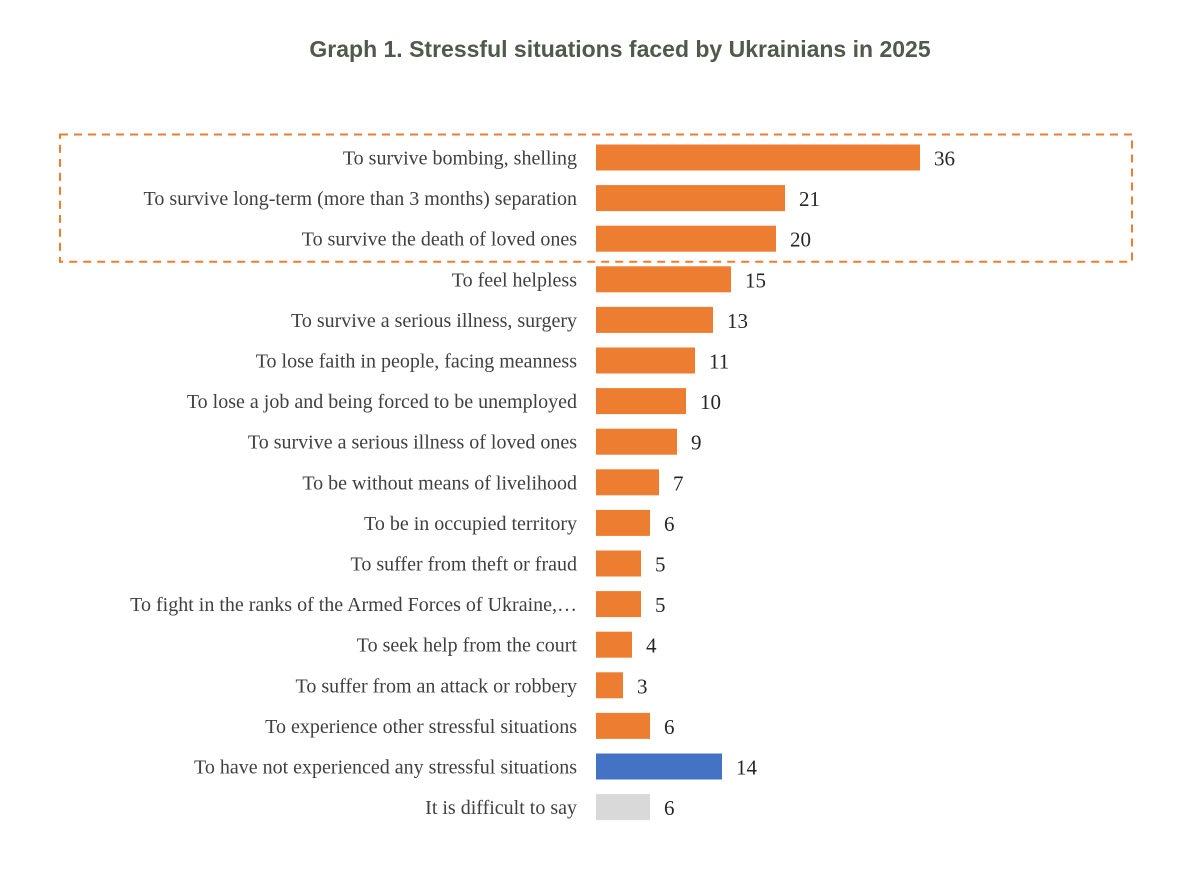 Image resolution: width=1200 pixels, height=878 pixels. What do you see at coordinates (416, 362) in the screenshot?
I see `category-label-6: To lose faith in people, facing meanness` at bounding box center [416, 362].